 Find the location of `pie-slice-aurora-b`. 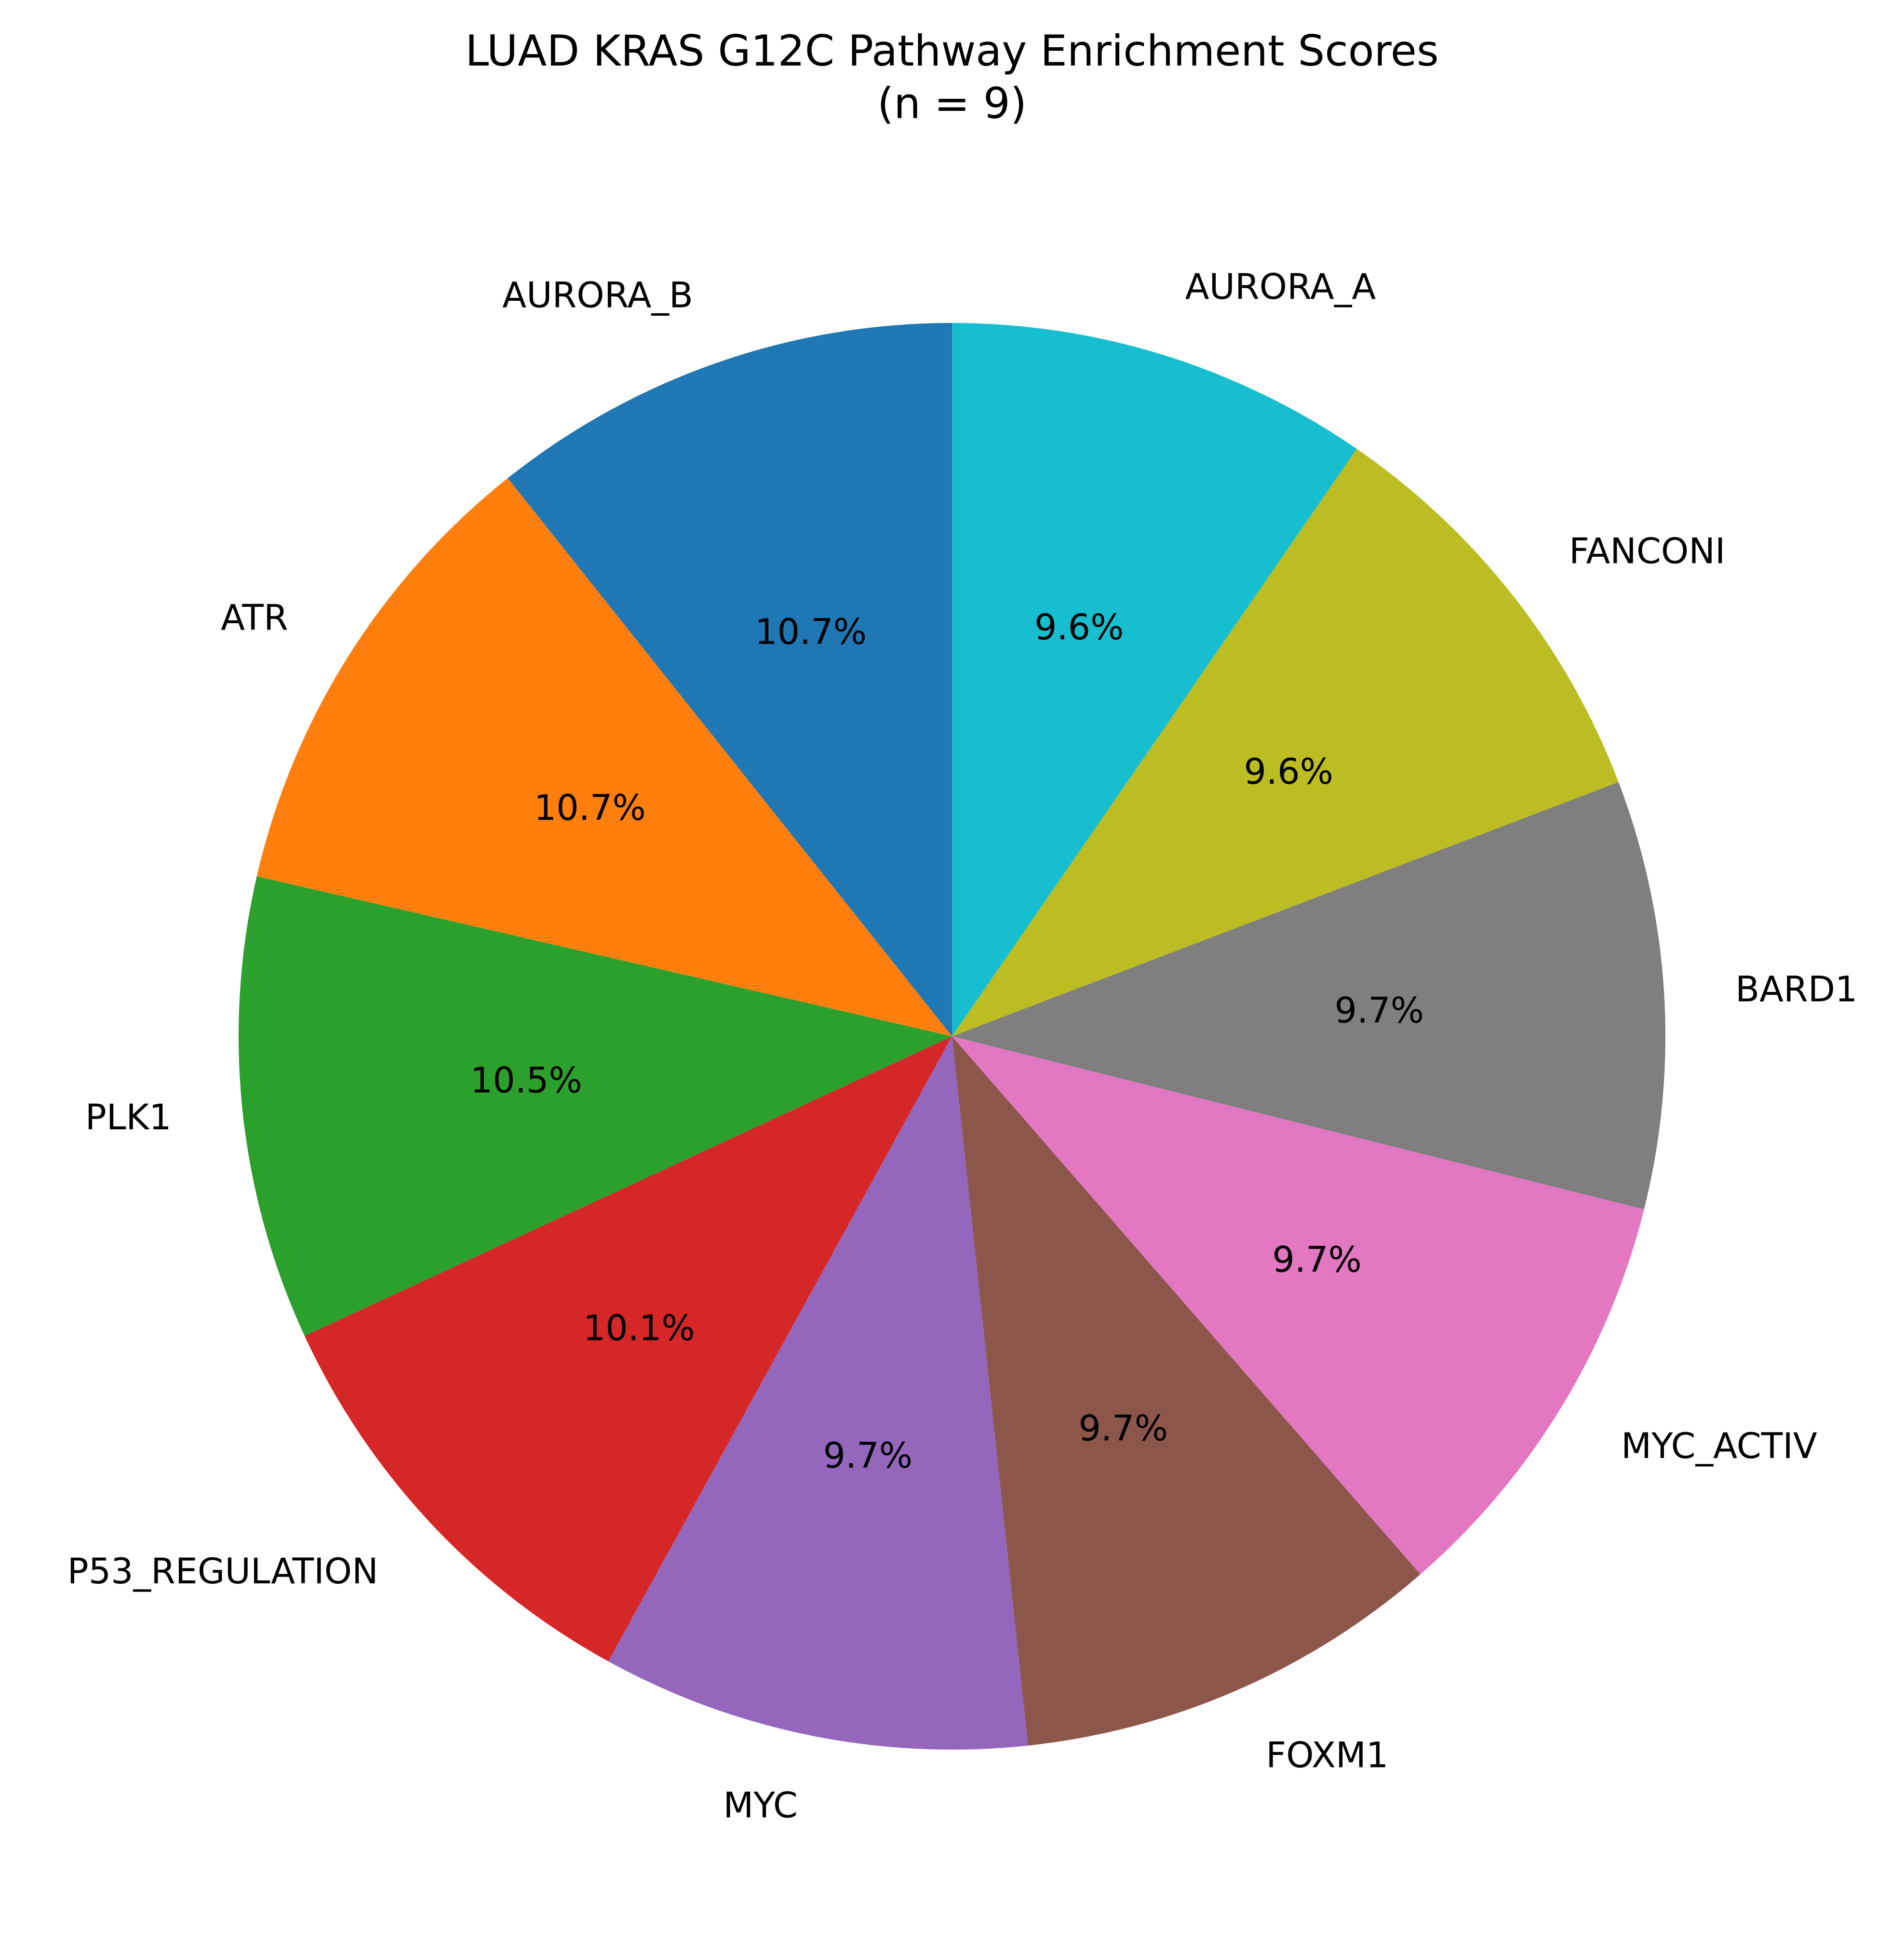

pie-slice-aurora-b is located at coordinates (730, 679).